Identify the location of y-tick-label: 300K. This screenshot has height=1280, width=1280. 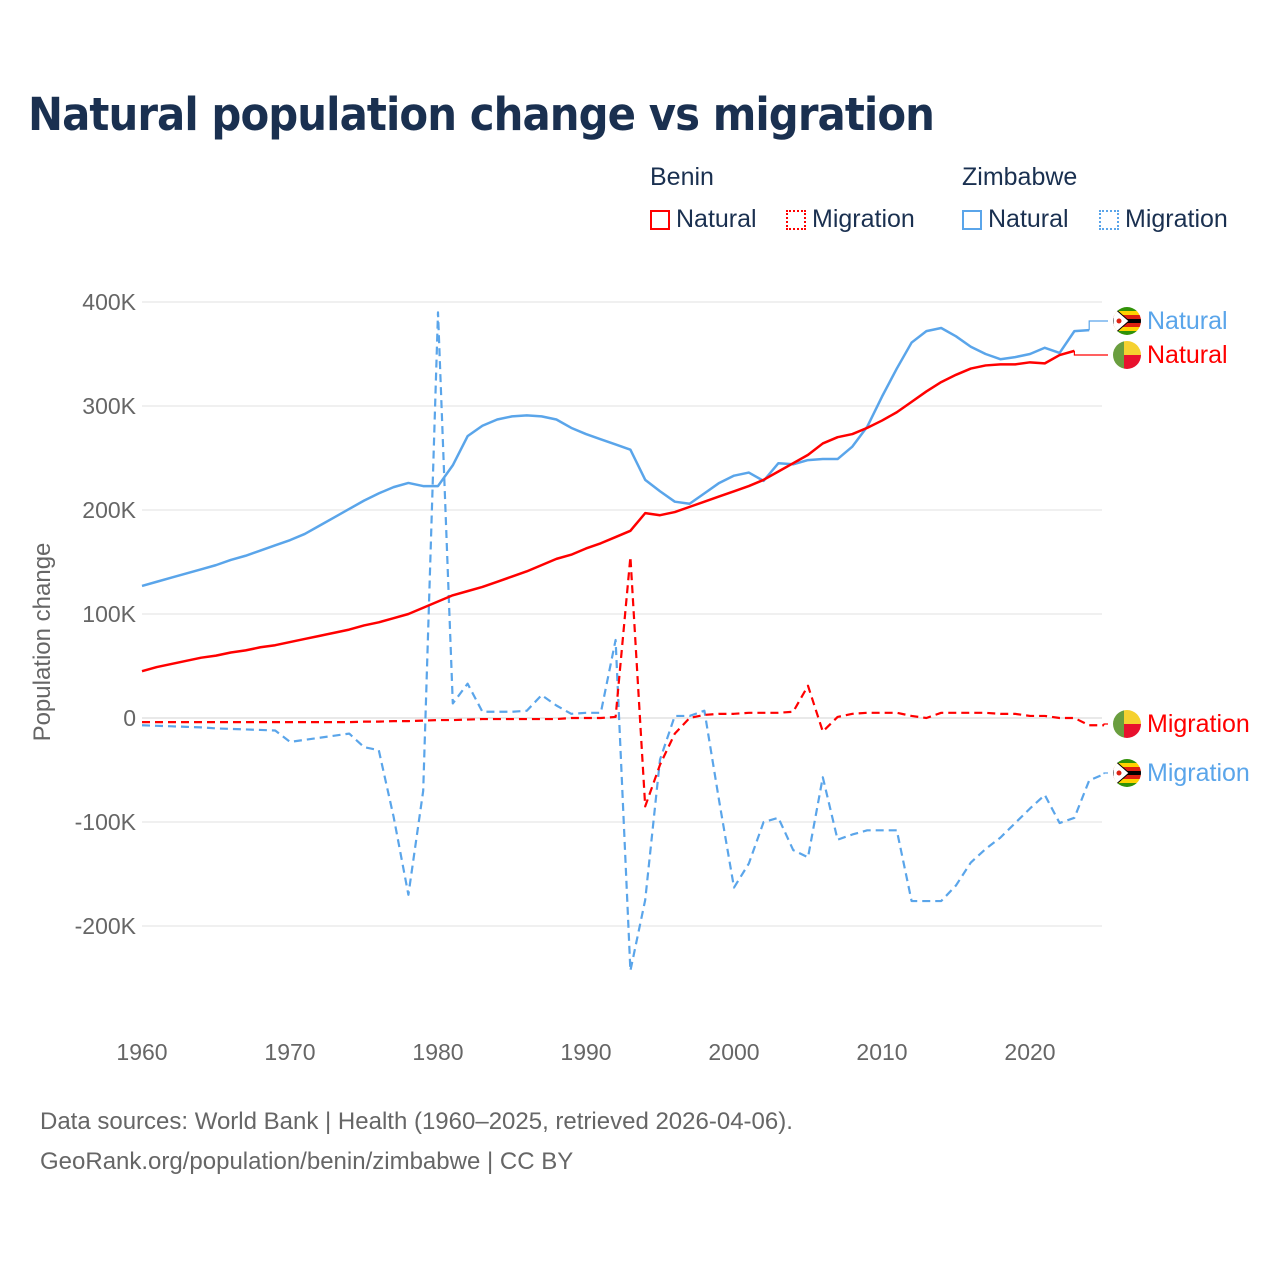
(109, 406).